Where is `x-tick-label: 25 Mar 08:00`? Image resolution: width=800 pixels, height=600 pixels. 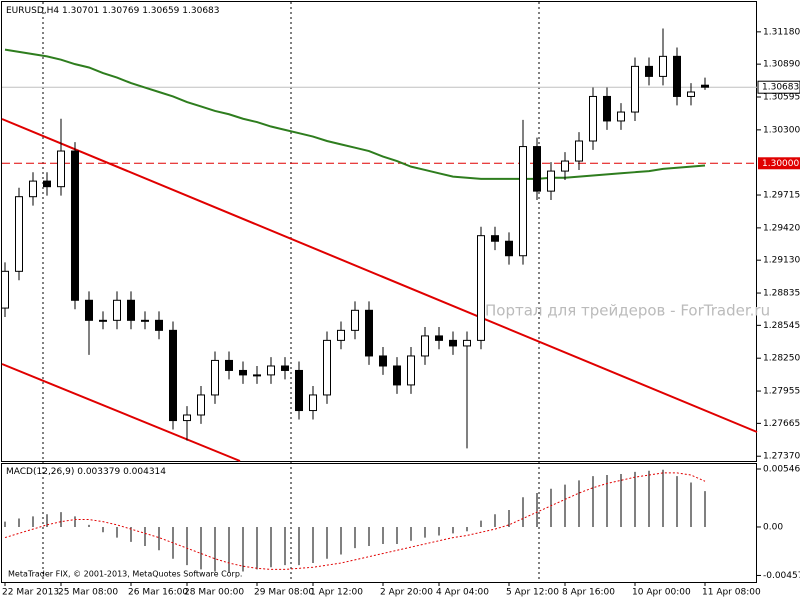 x-tick-label: 25 Mar 08:00 is located at coordinates (88, 593).